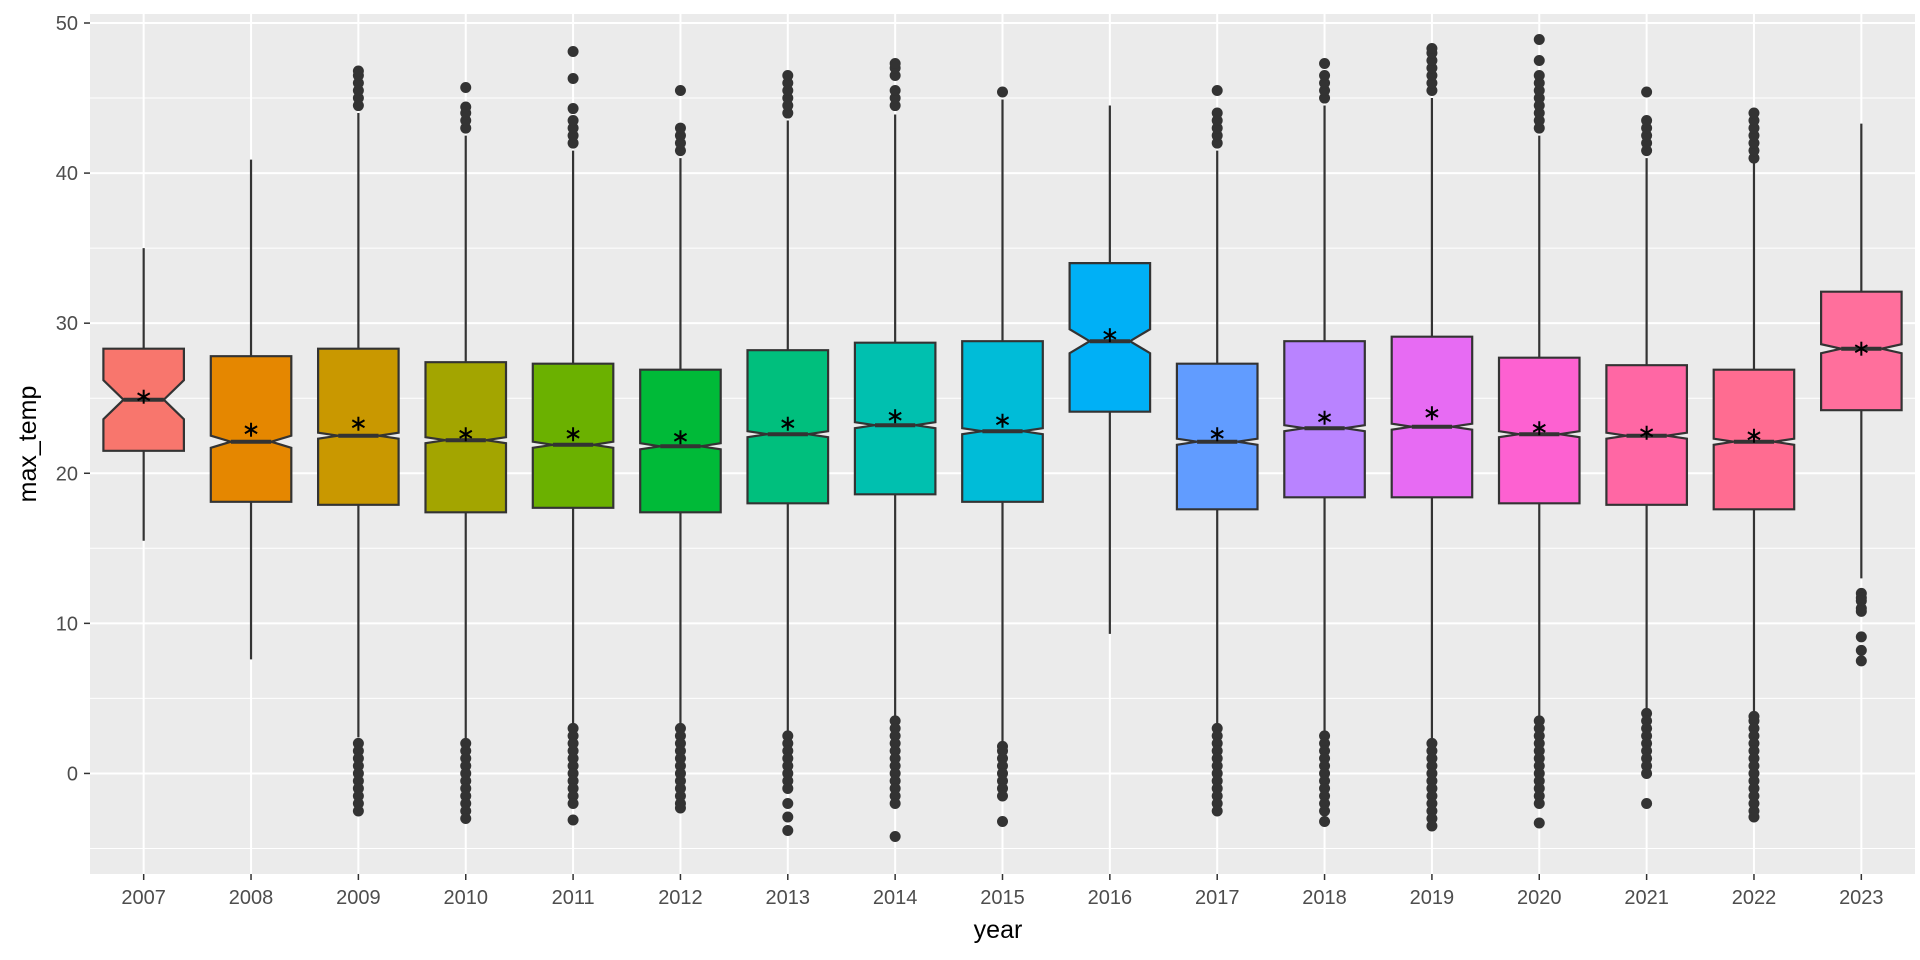 This screenshot has height=960, width=1920. I want to click on y-tick-label: 40, so click(67, 174).